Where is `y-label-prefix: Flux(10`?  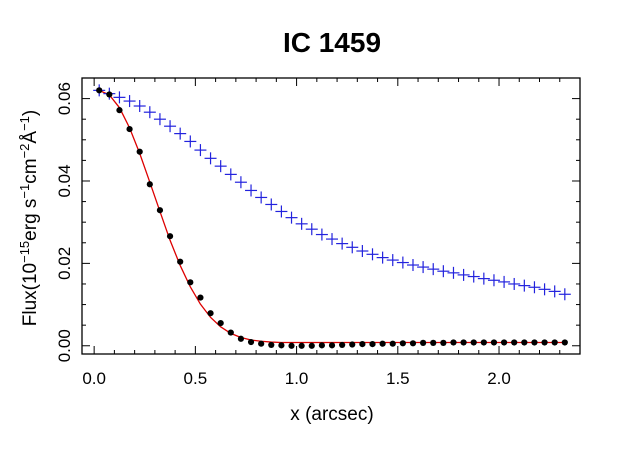 y-label-prefix: Flux(10 is located at coordinates (30, 294).